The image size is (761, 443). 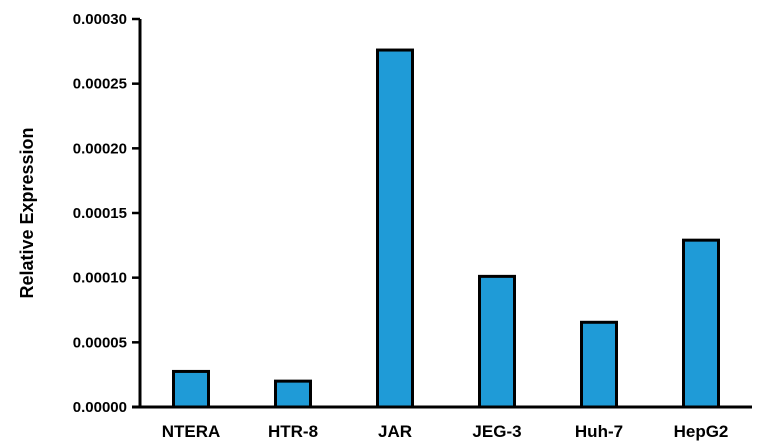 I want to click on y-tick-label: 0.00010, so click(x=100, y=278).